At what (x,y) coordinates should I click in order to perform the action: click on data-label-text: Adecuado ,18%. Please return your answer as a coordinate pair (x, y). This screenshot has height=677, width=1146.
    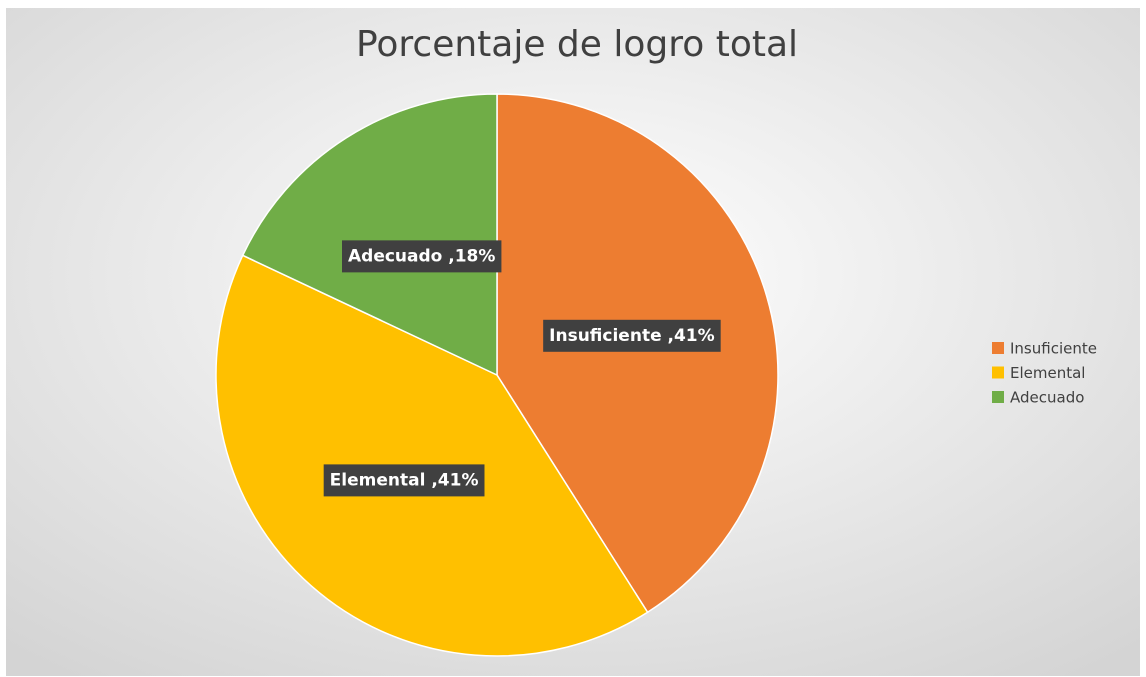
    Looking at the image, I should click on (421, 256).